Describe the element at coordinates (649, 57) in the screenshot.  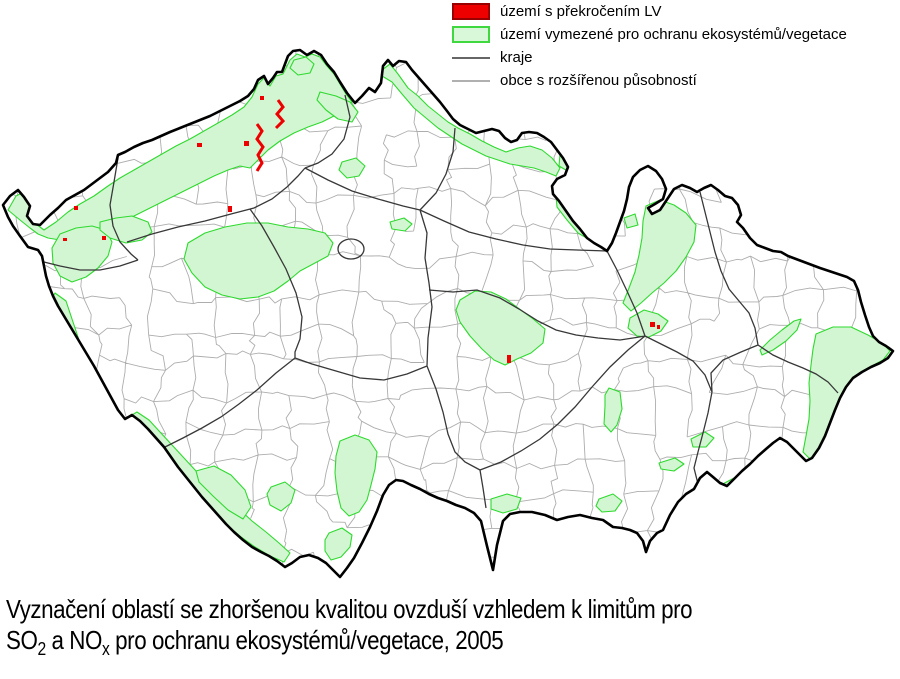
I see `legend-item-kraje: kraje` at that location.